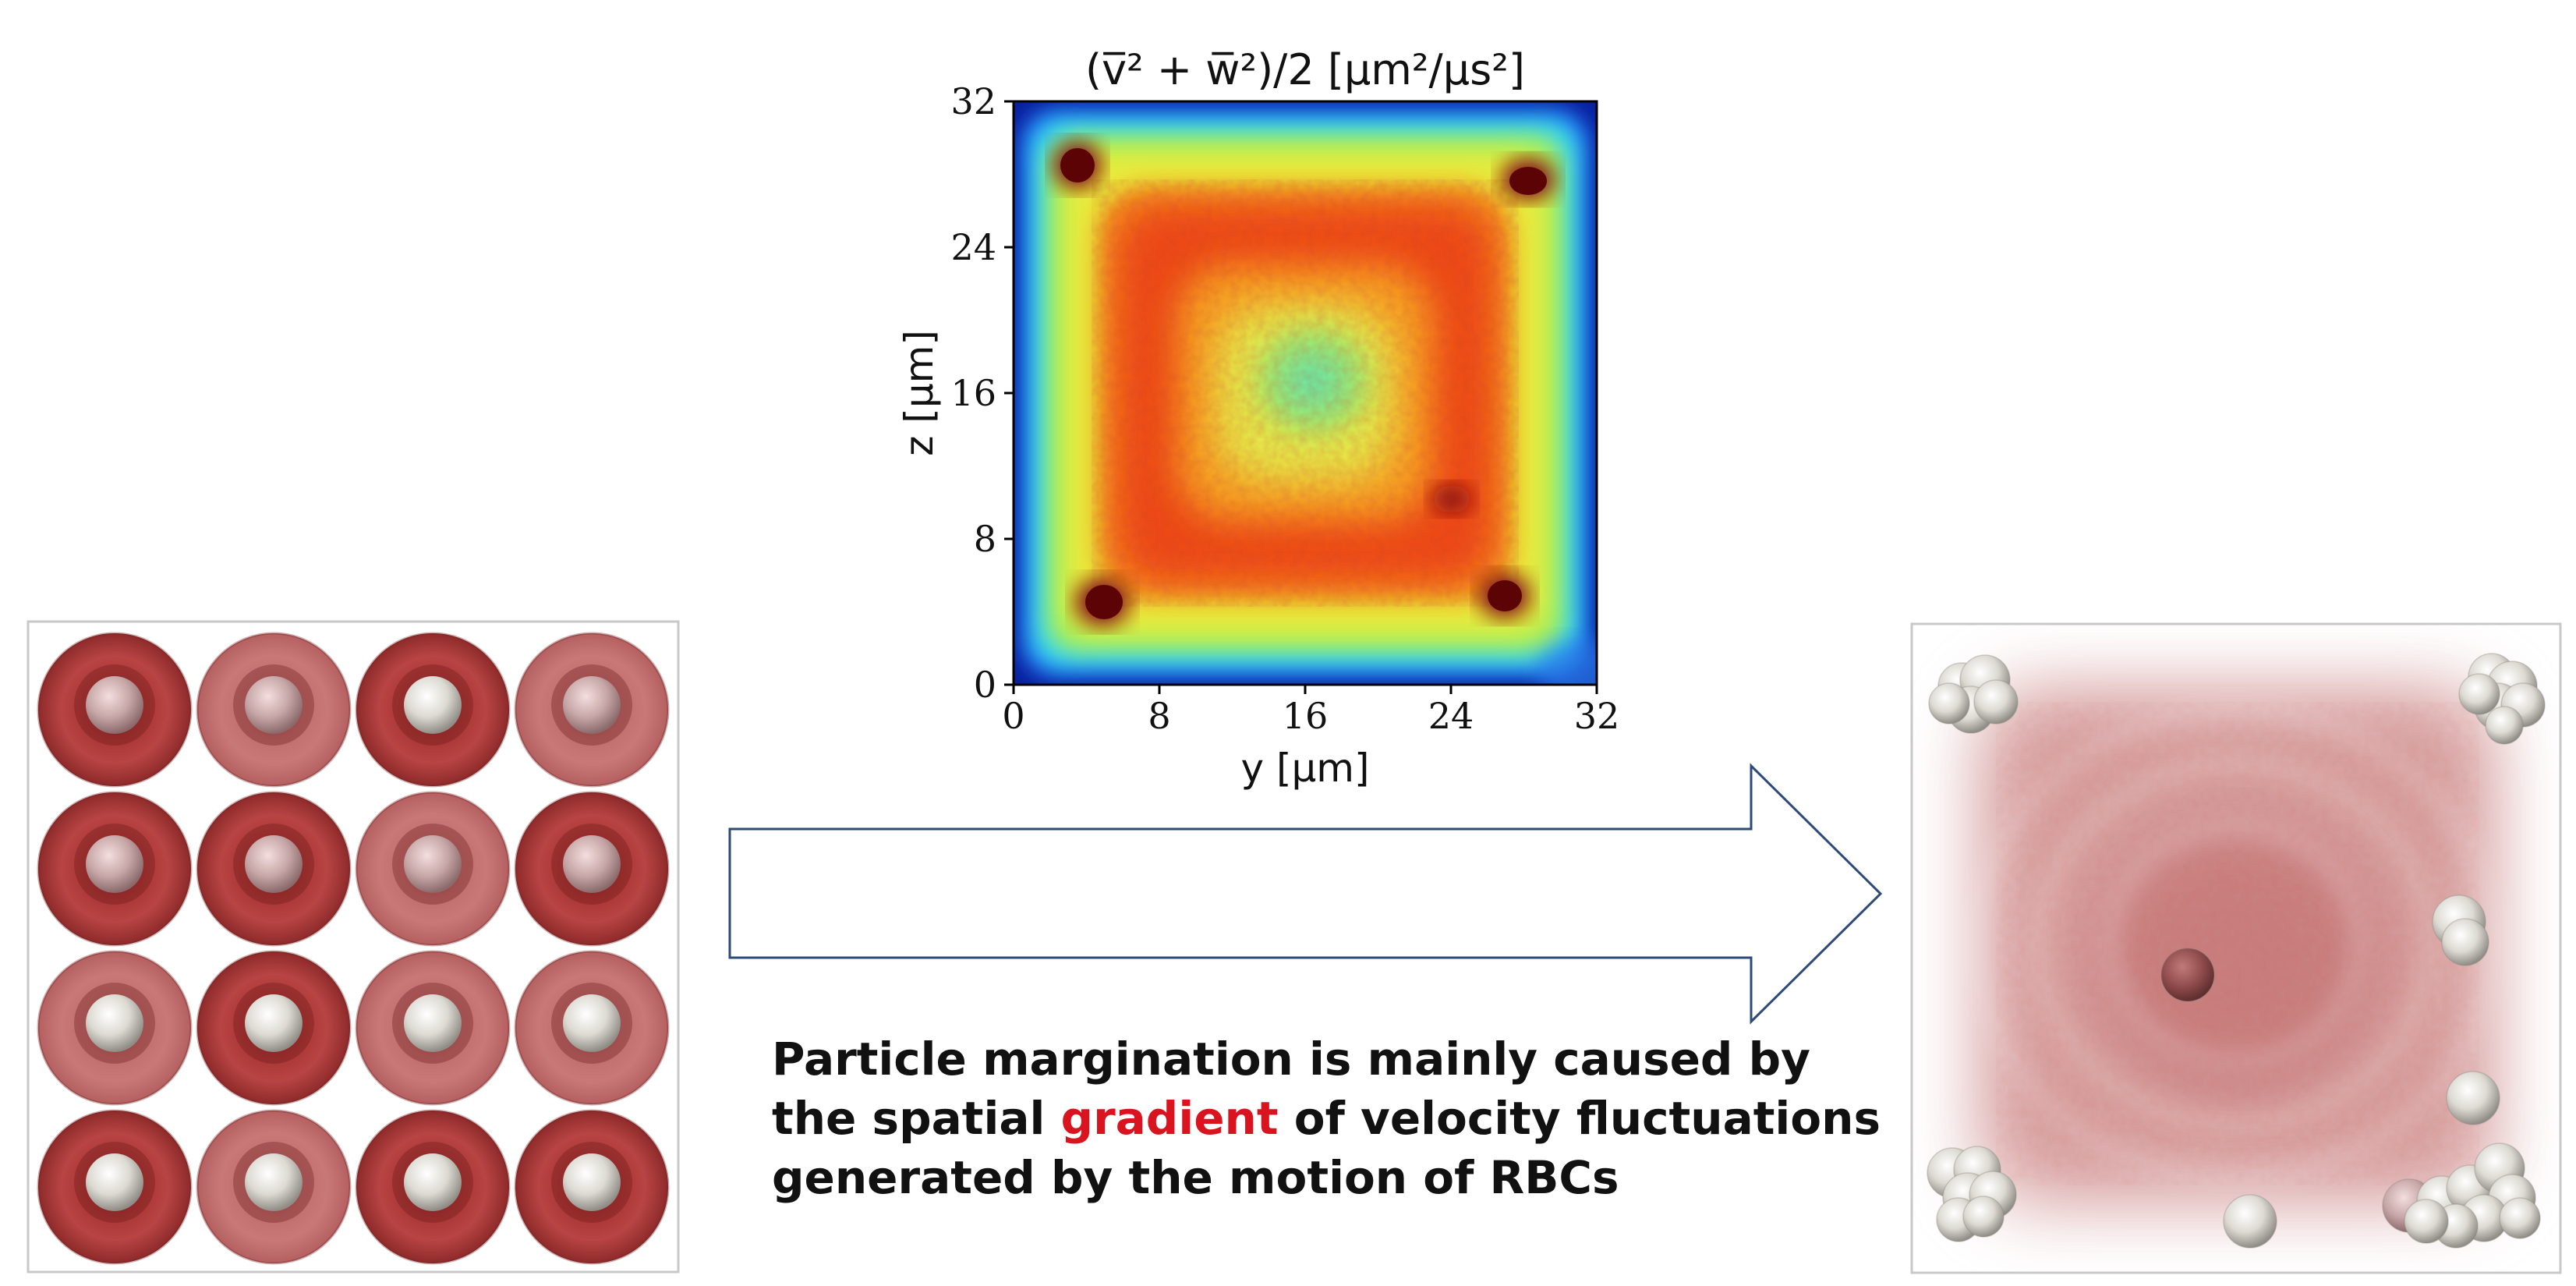 The height and width of the screenshot is (1286, 2576). I want to click on y-tick-label: 8, so click(985, 539).